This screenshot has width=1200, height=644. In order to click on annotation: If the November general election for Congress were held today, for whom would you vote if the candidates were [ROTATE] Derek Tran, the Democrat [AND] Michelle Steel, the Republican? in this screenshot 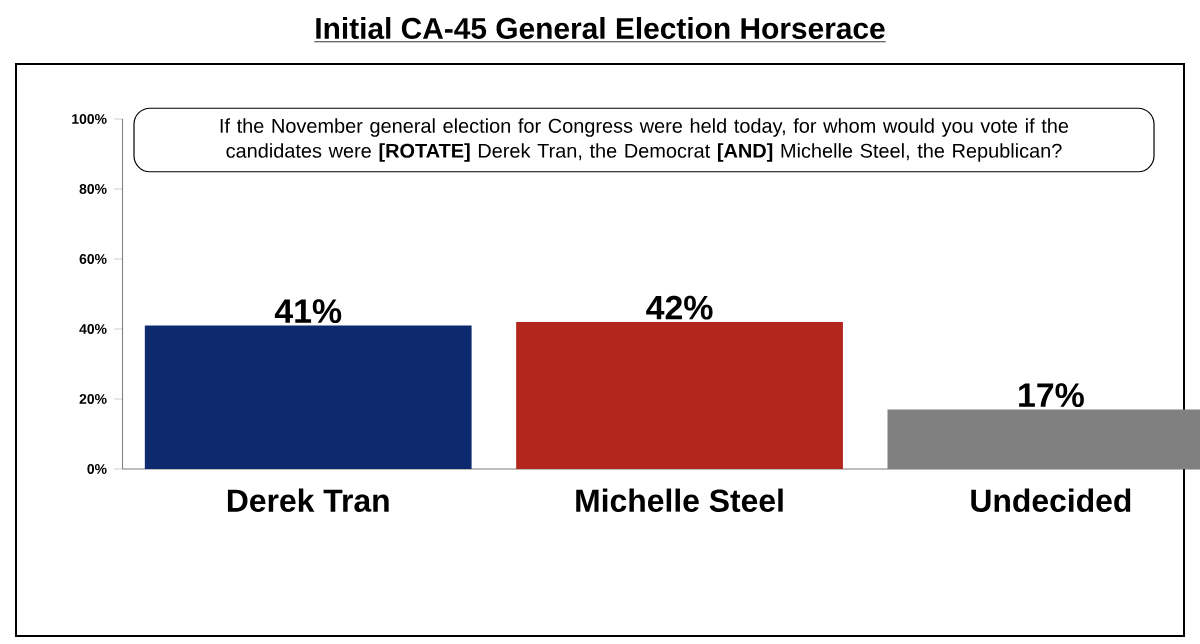, I will do `click(644, 140)`.